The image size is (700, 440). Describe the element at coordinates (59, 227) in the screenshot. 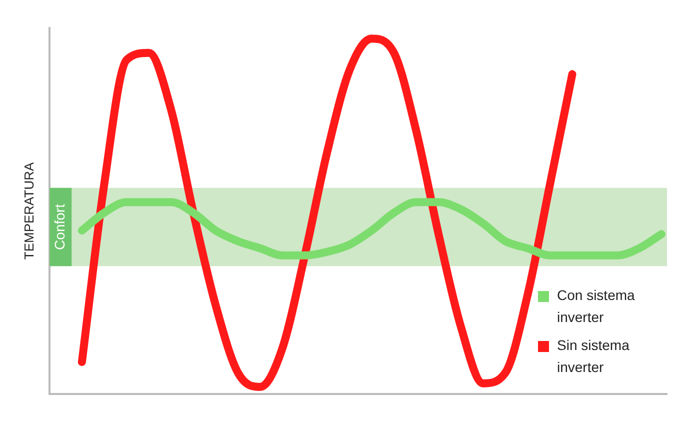

I see `band-label: Confort` at that location.